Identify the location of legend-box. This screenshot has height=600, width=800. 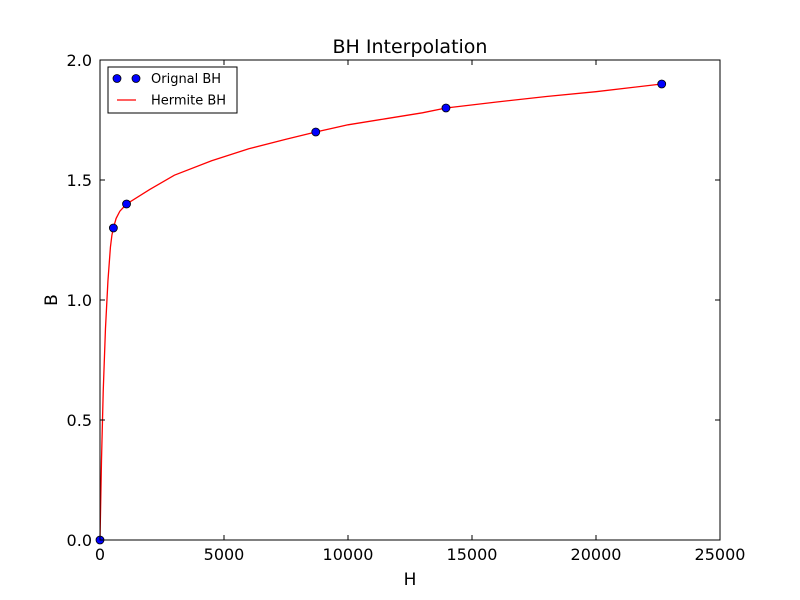
(172, 90).